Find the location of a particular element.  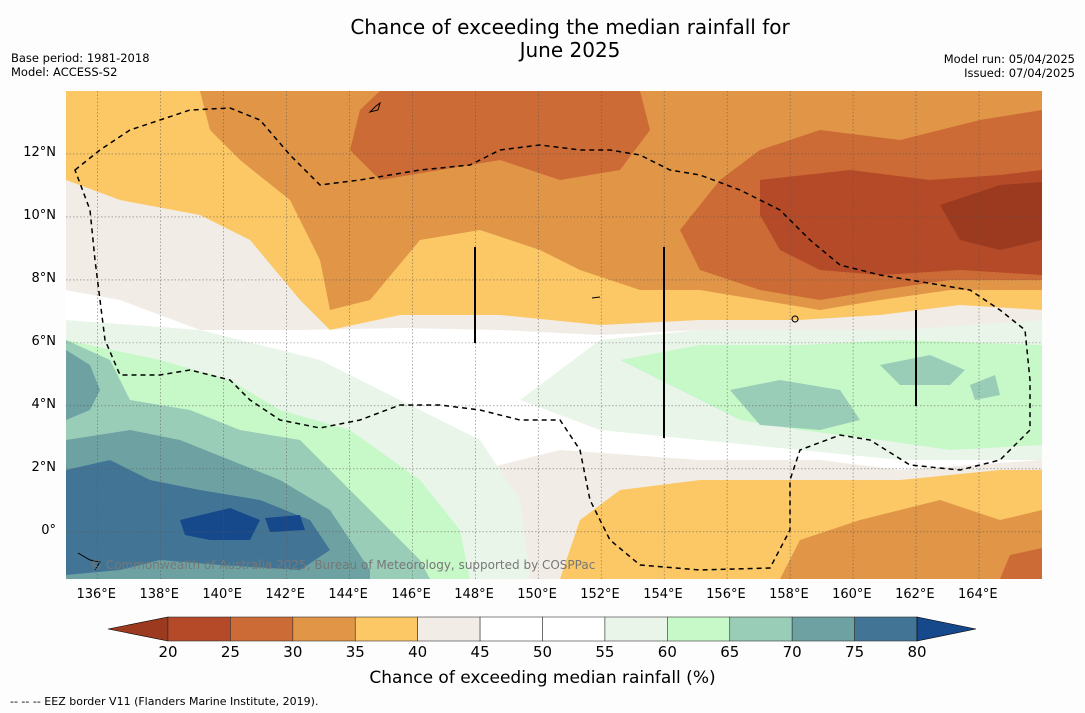

lon-tick-label: 154°E is located at coordinates (663, 594).